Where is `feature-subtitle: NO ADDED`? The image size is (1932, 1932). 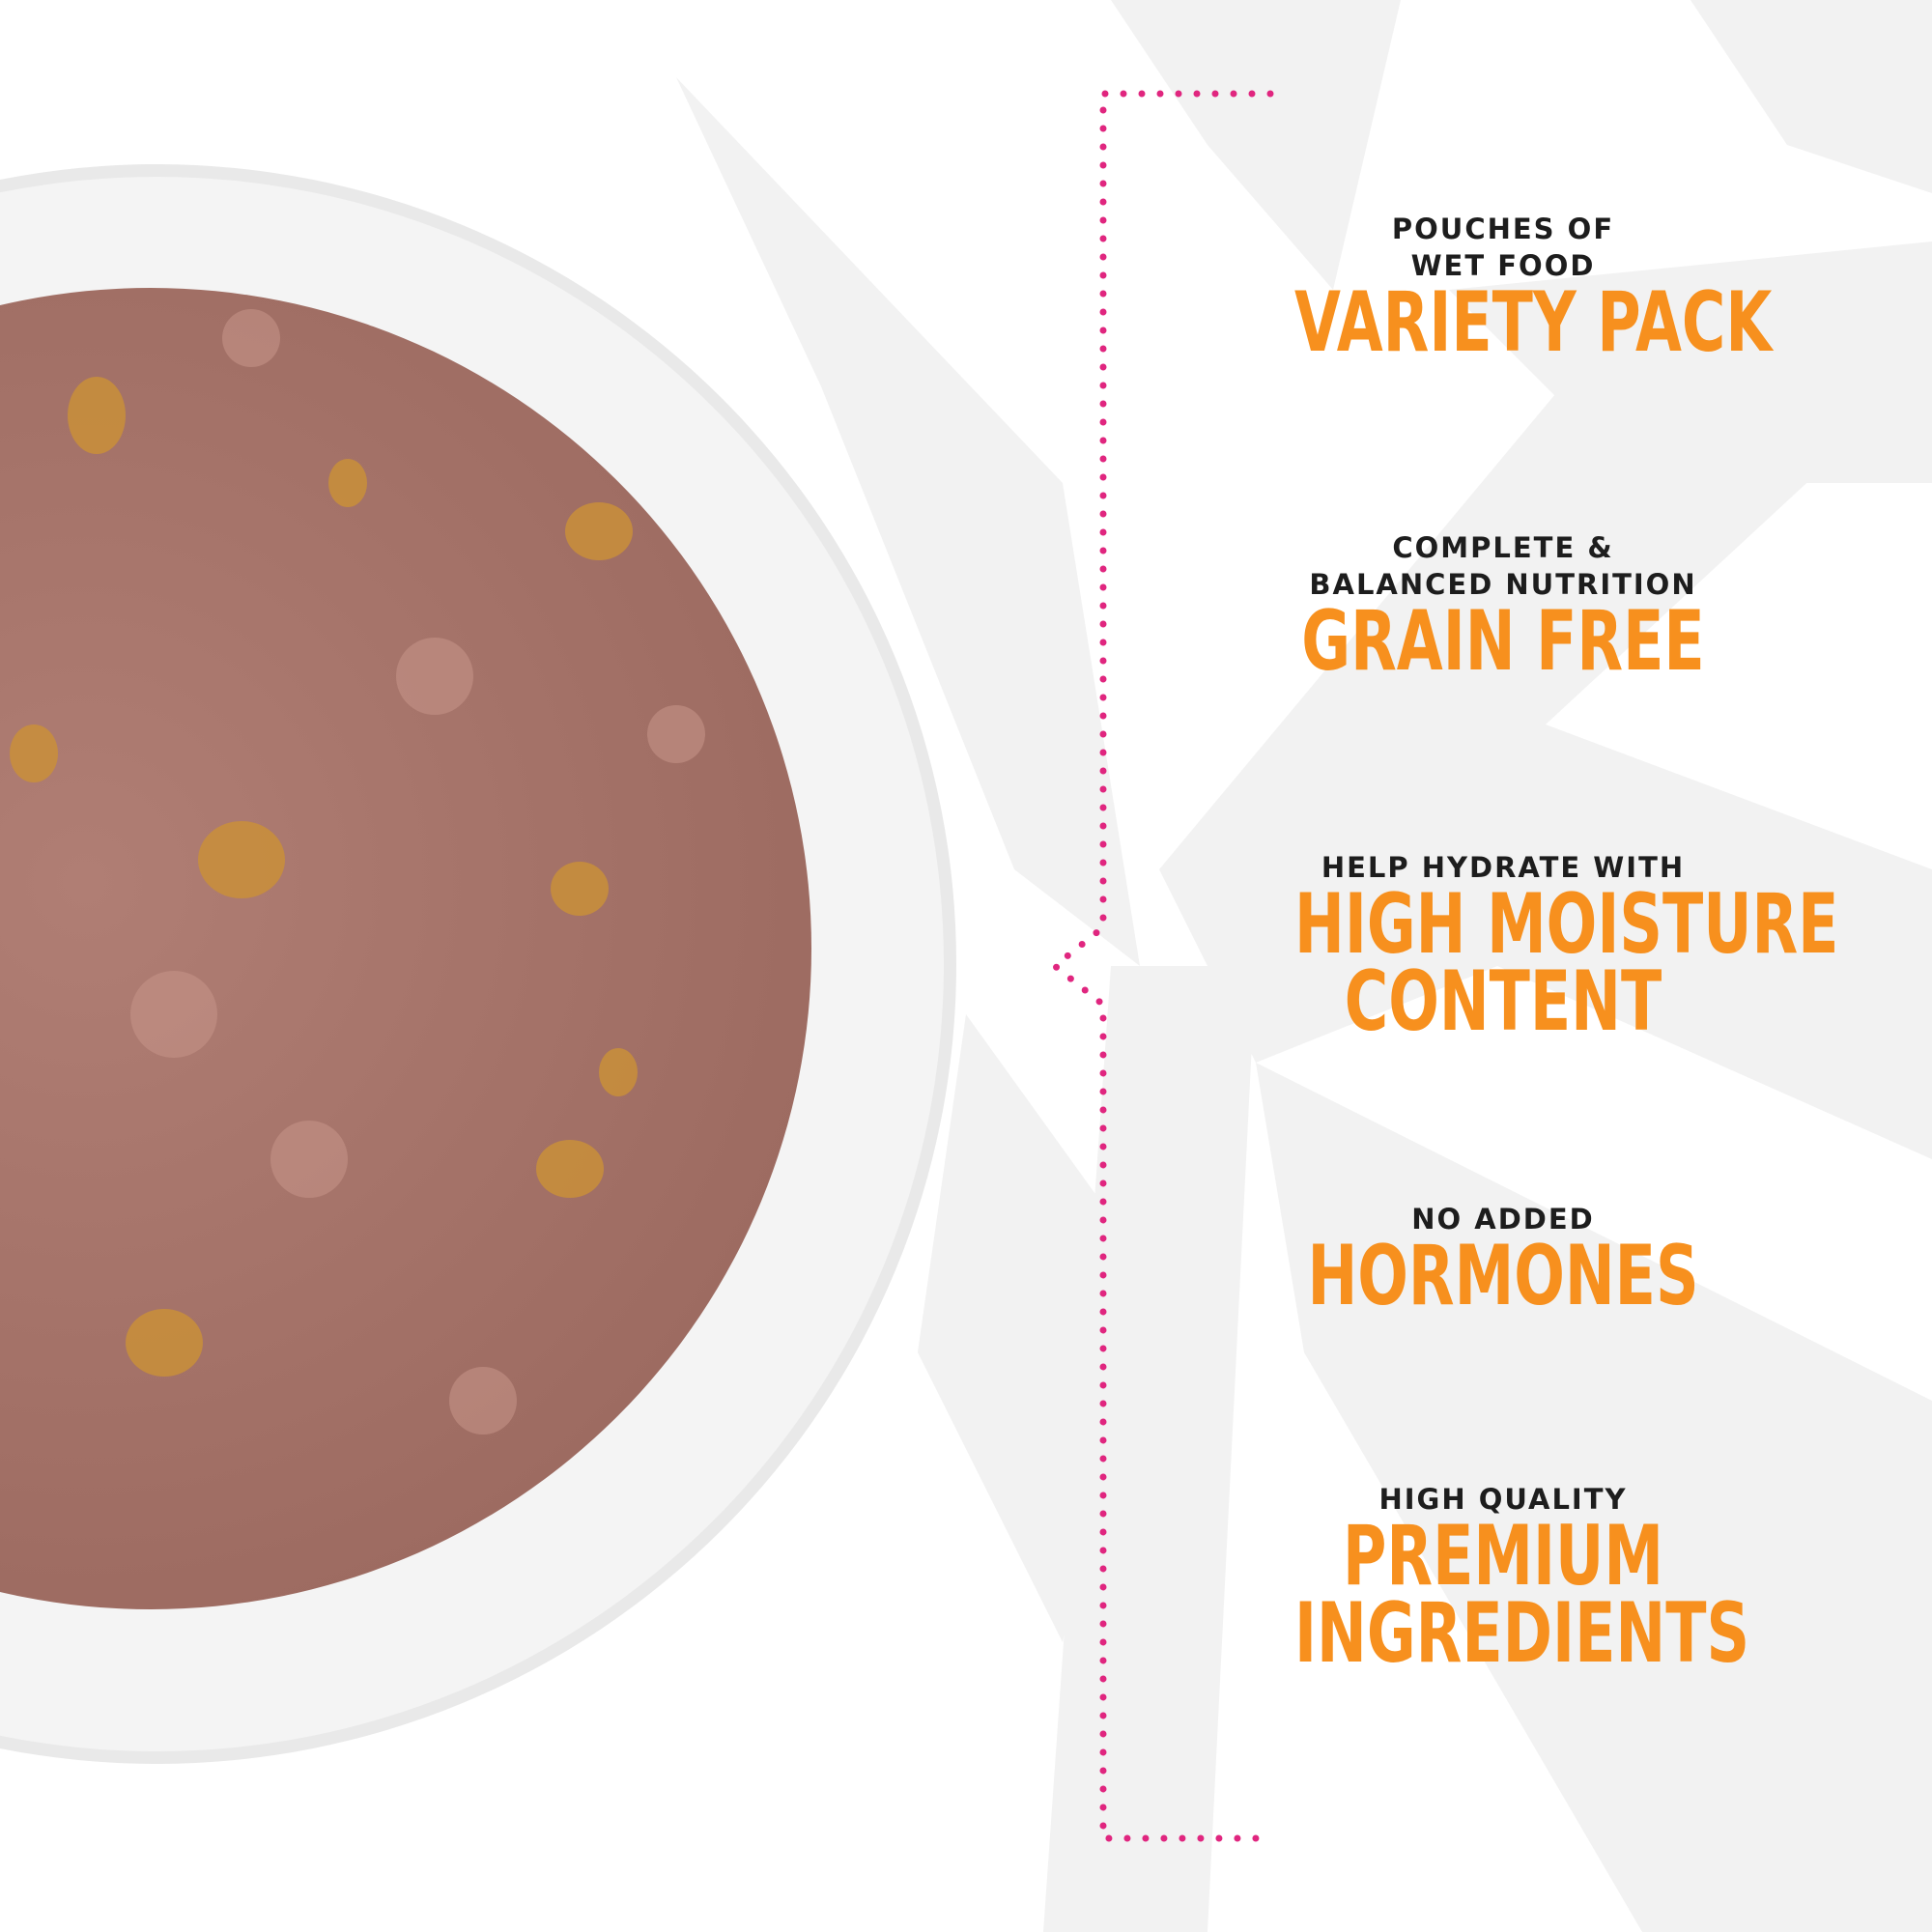 feature-subtitle: NO ADDED is located at coordinates (1503, 1219).